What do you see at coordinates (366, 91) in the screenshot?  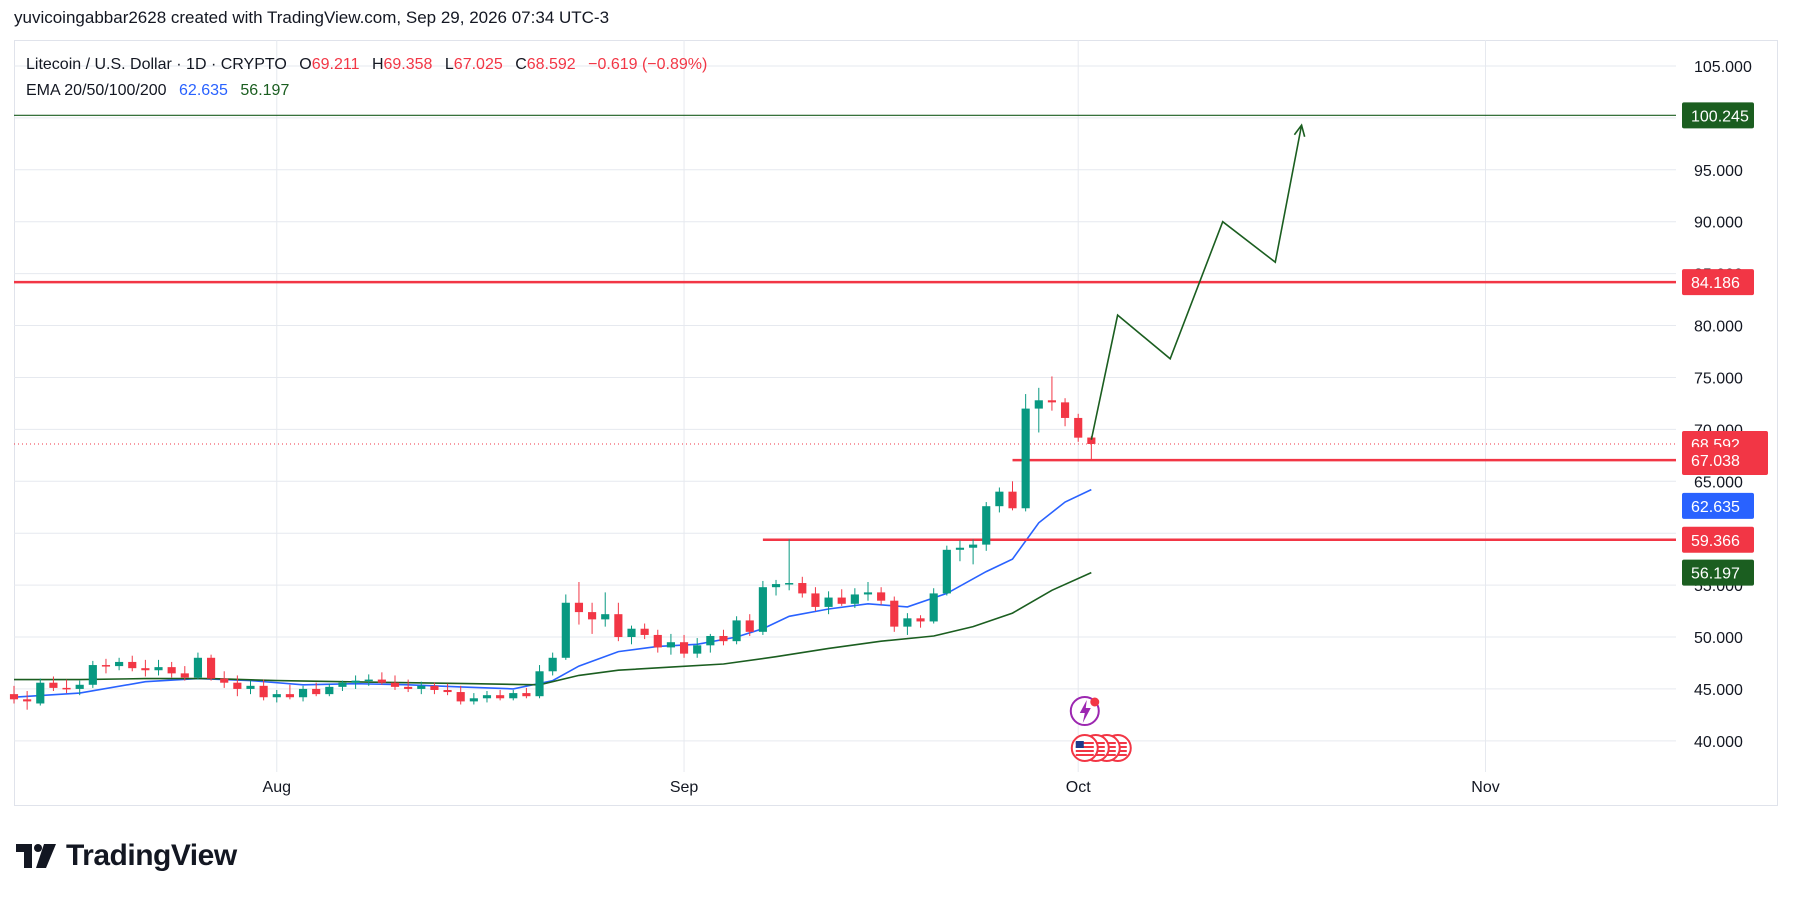 I see `ema-row: EMA 20/50/100/200 62.635 56.197` at bounding box center [366, 91].